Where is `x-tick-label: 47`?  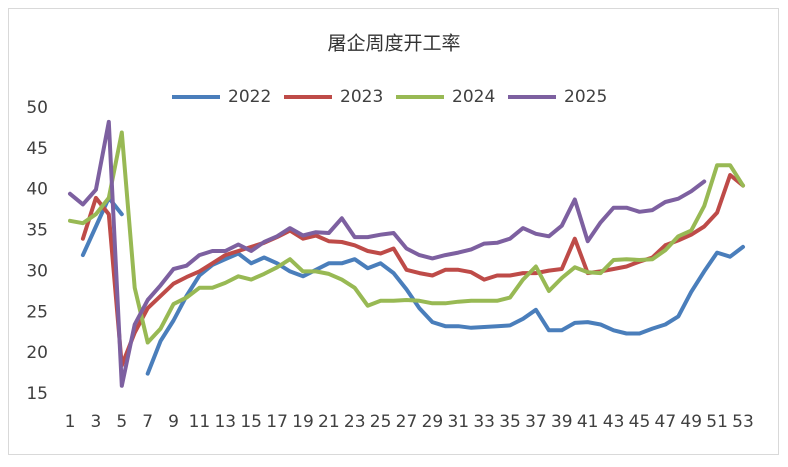
x-tick-label: 47 is located at coordinates (666, 422).